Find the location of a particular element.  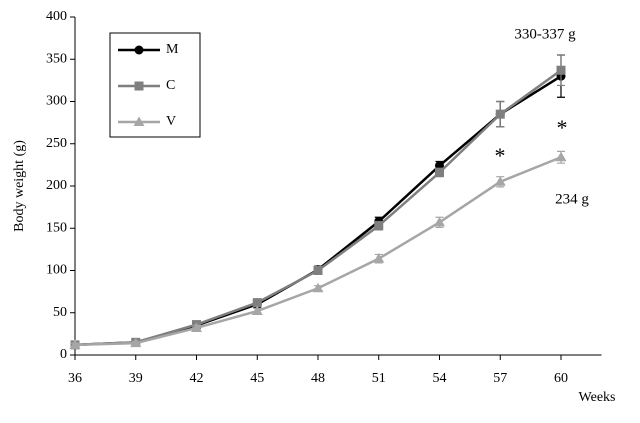

x-tick-label: 57 is located at coordinates (500, 378).